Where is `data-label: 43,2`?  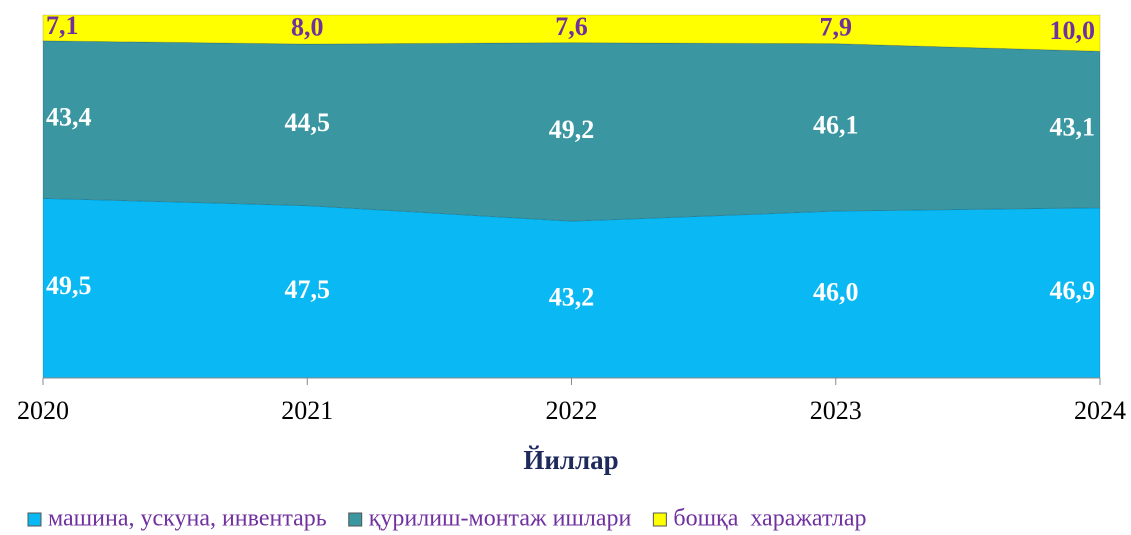
data-label: 43,2 is located at coordinates (572, 297).